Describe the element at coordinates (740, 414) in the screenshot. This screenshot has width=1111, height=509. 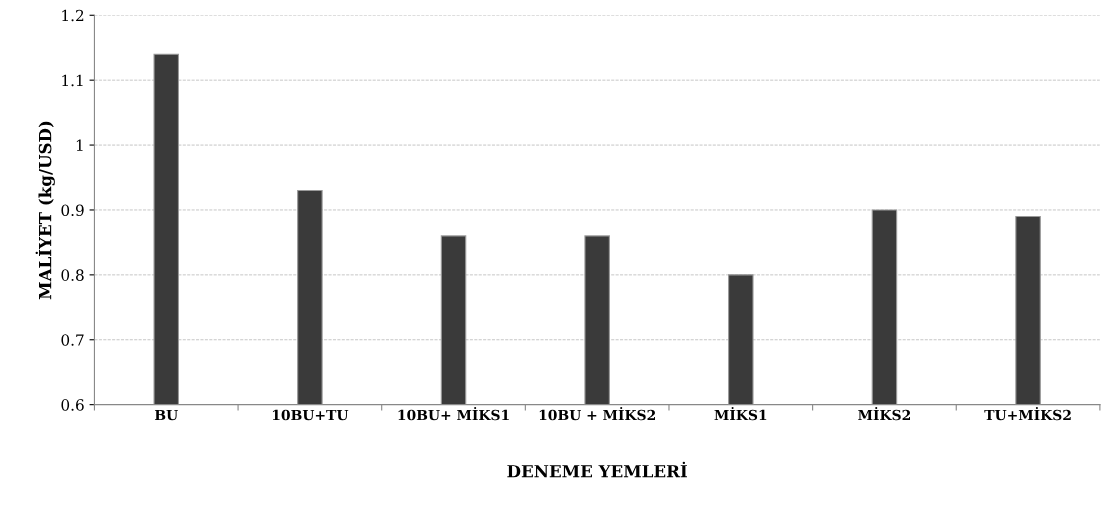
I see `x-tick-label: MİKS1` at that location.